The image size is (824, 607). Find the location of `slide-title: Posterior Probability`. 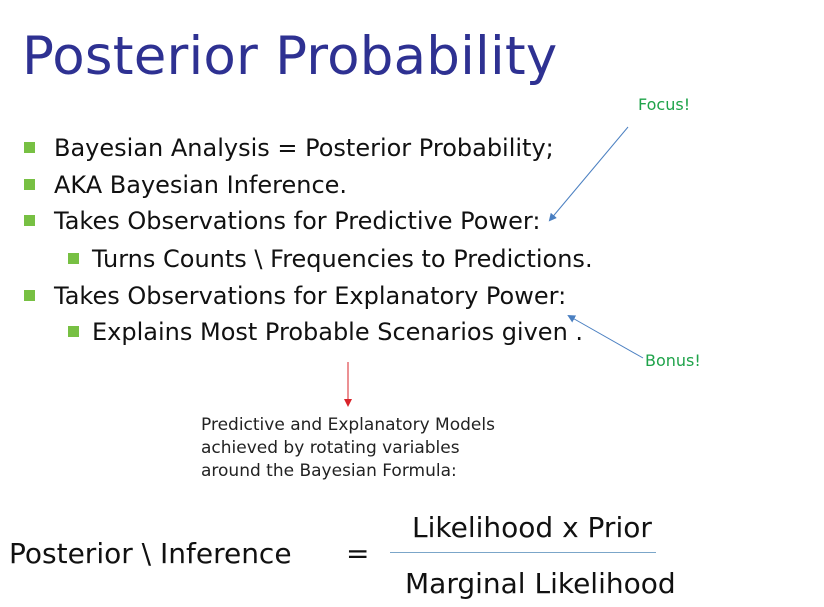

slide-title: Posterior Probability is located at coordinates (290, 56).